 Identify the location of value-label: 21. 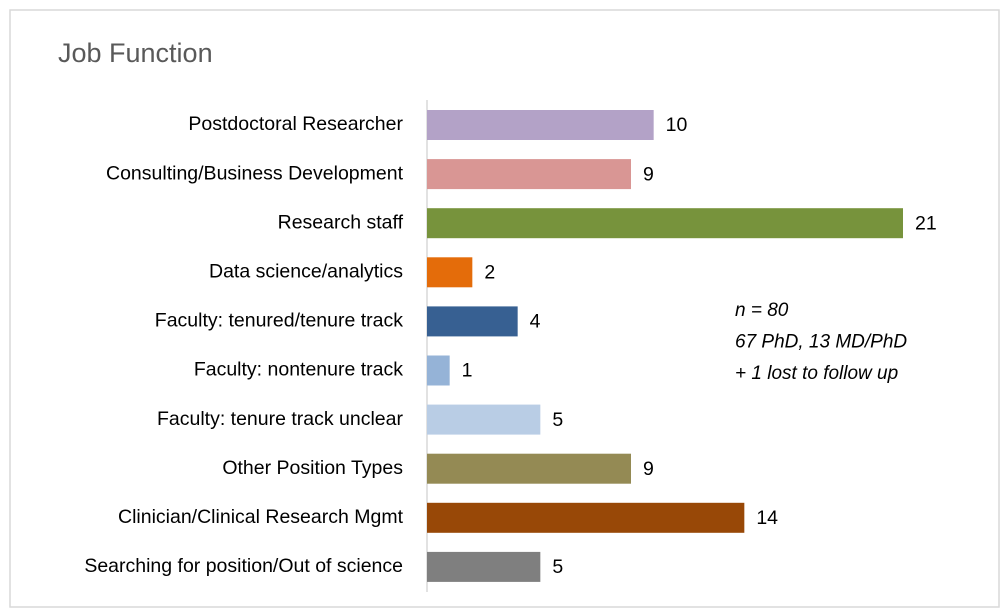
(926, 223).